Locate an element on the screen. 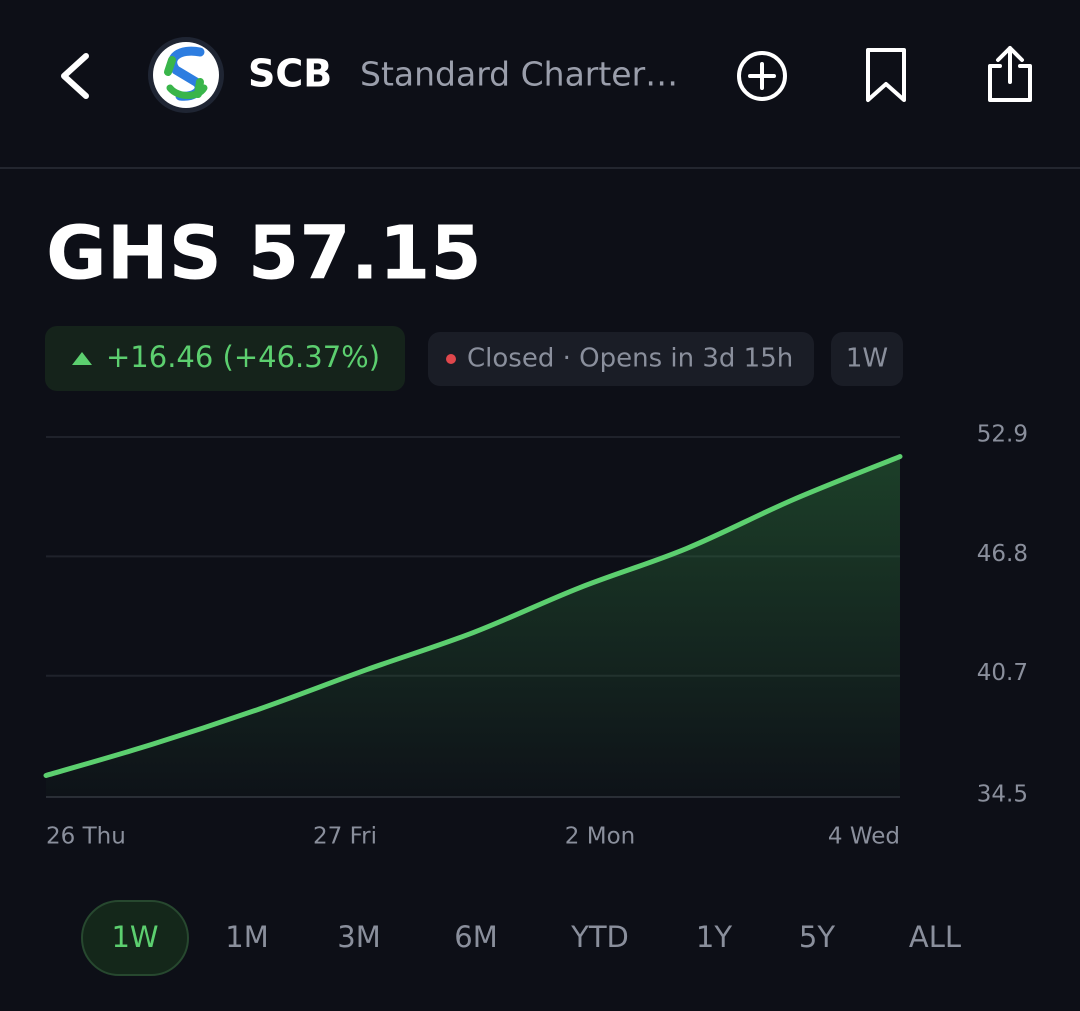  x-tick-label: 27 Fri is located at coordinates (345, 837).